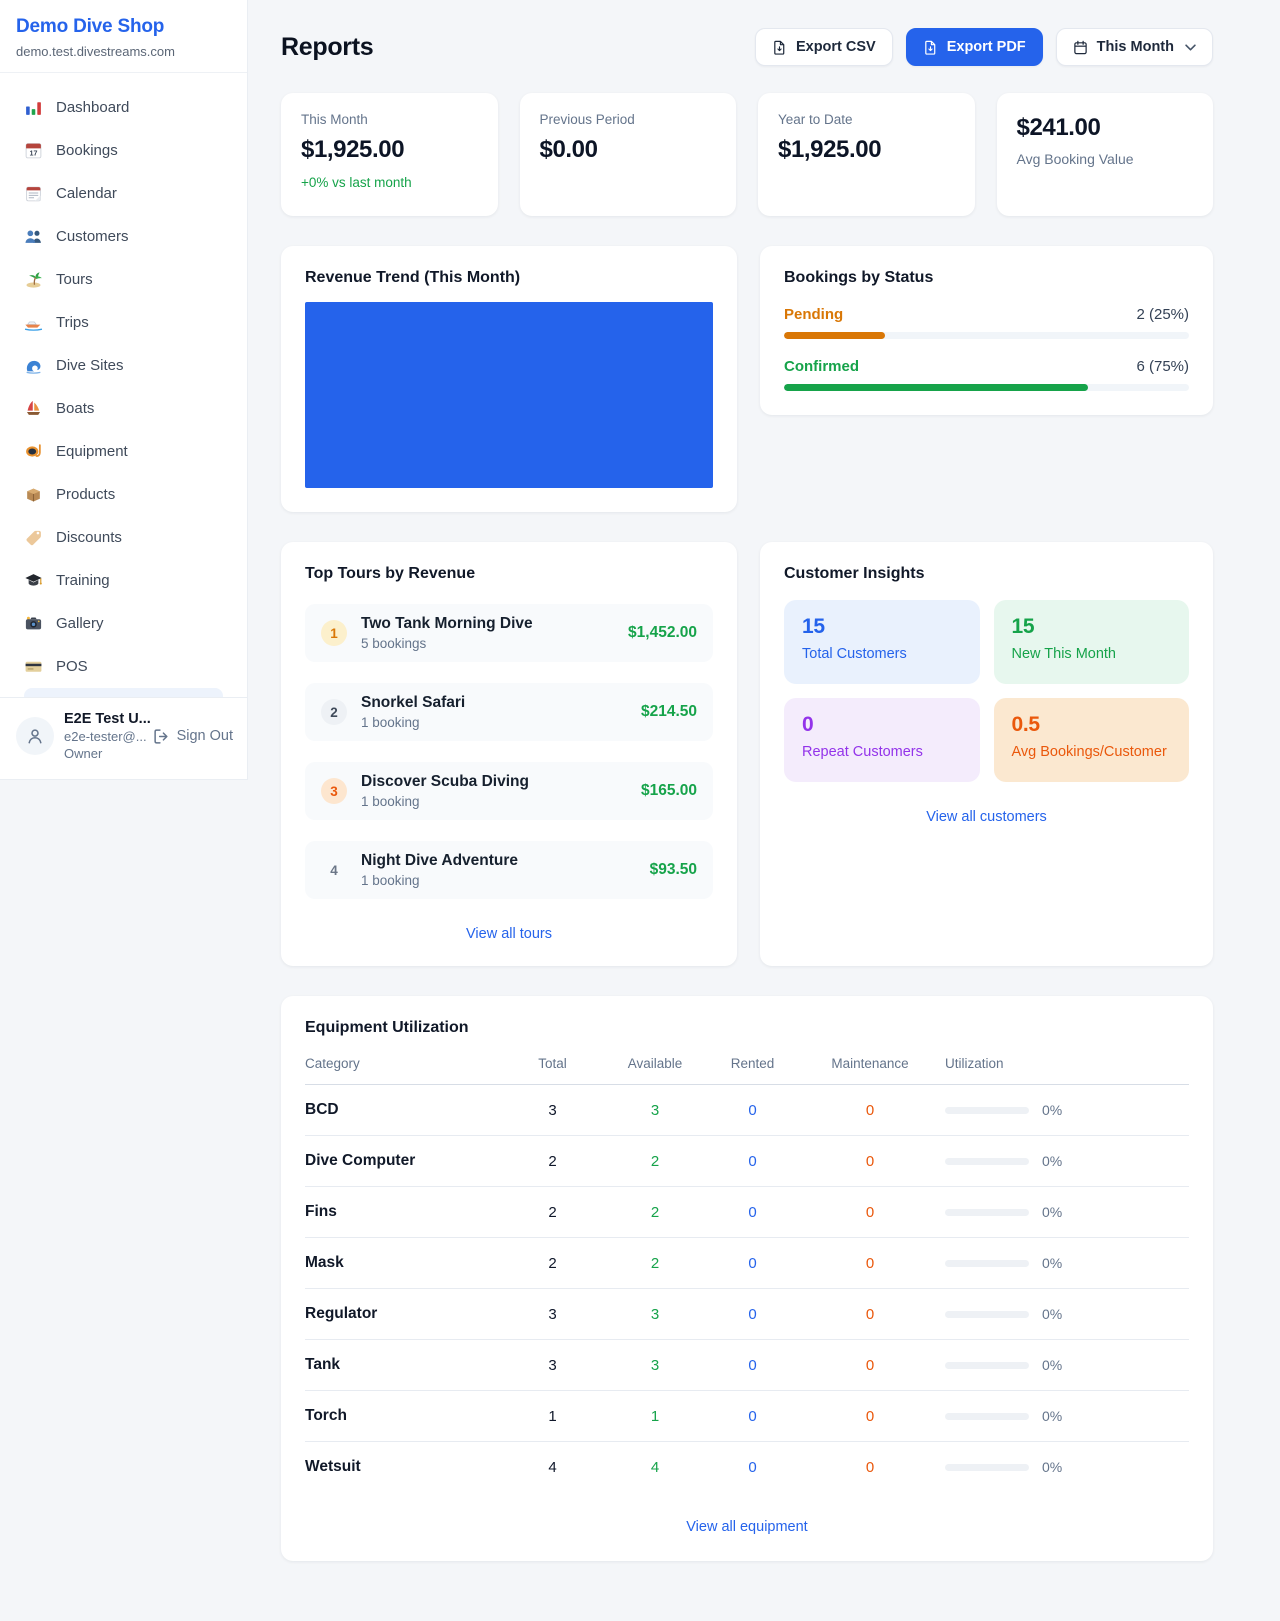  Describe the element at coordinates (870, 1070) in the screenshot. I see `column-header-maintenance: Maintenance` at that location.